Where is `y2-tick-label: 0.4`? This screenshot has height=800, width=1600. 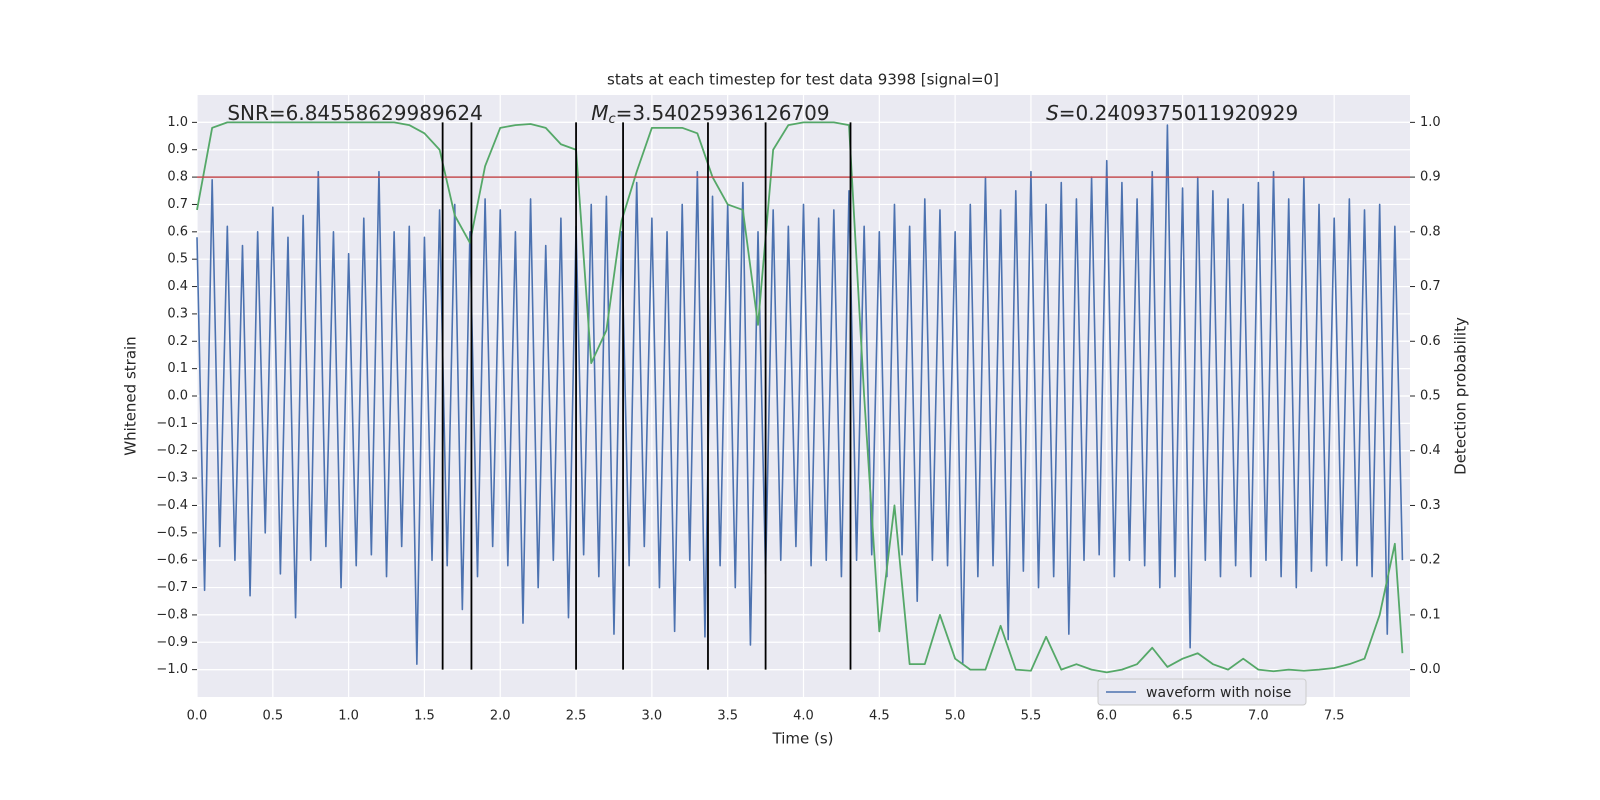
y2-tick-label: 0.4 is located at coordinates (1430, 450).